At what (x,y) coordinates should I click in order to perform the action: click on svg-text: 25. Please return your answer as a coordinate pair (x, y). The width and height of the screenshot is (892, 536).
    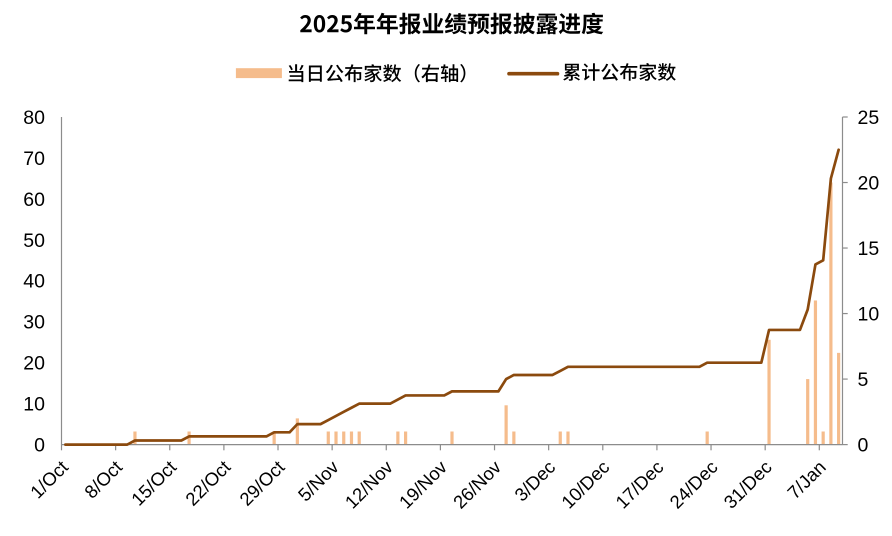
    Looking at the image, I should click on (869, 118).